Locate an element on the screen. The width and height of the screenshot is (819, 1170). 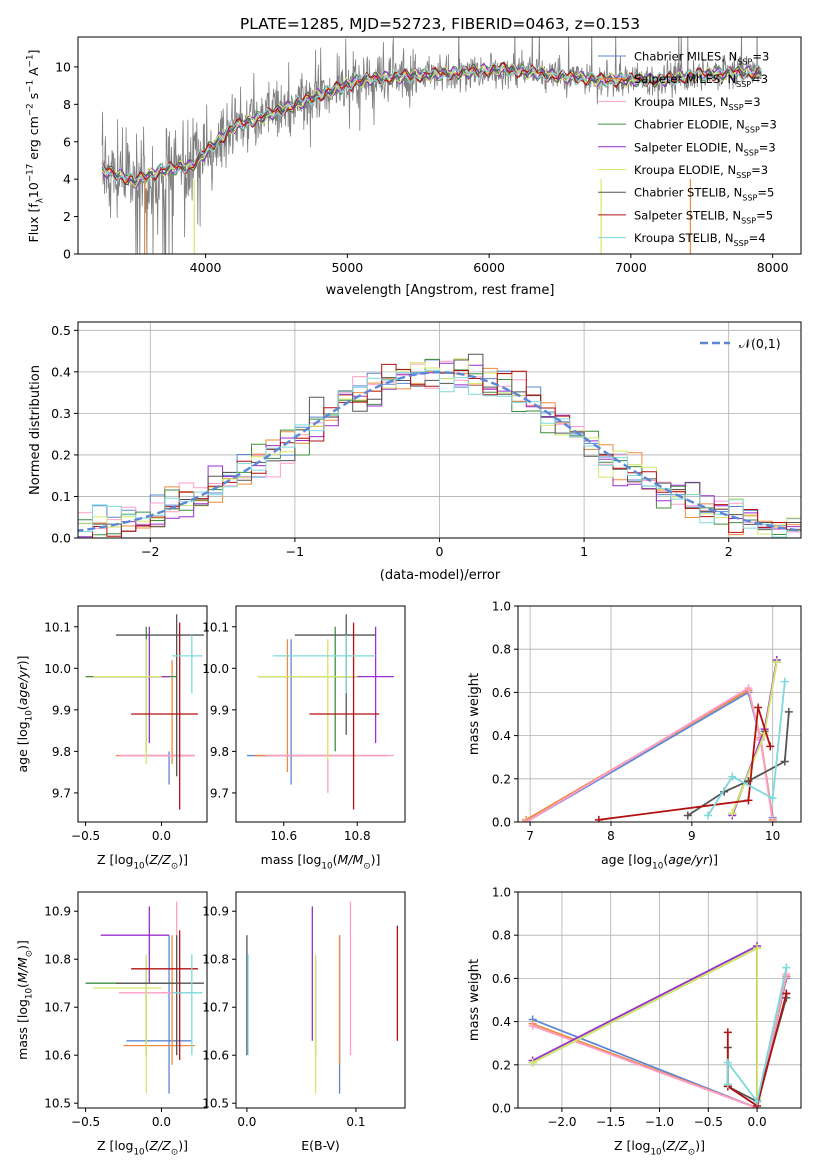
x-tick-label: −2.0 is located at coordinates (561, 1122).